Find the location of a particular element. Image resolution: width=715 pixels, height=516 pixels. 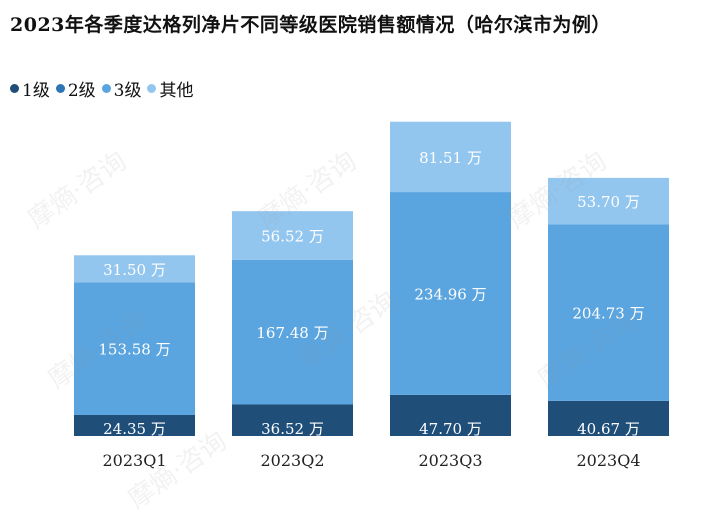

bar-segment-2023Q3-其他 is located at coordinates (450, 157).